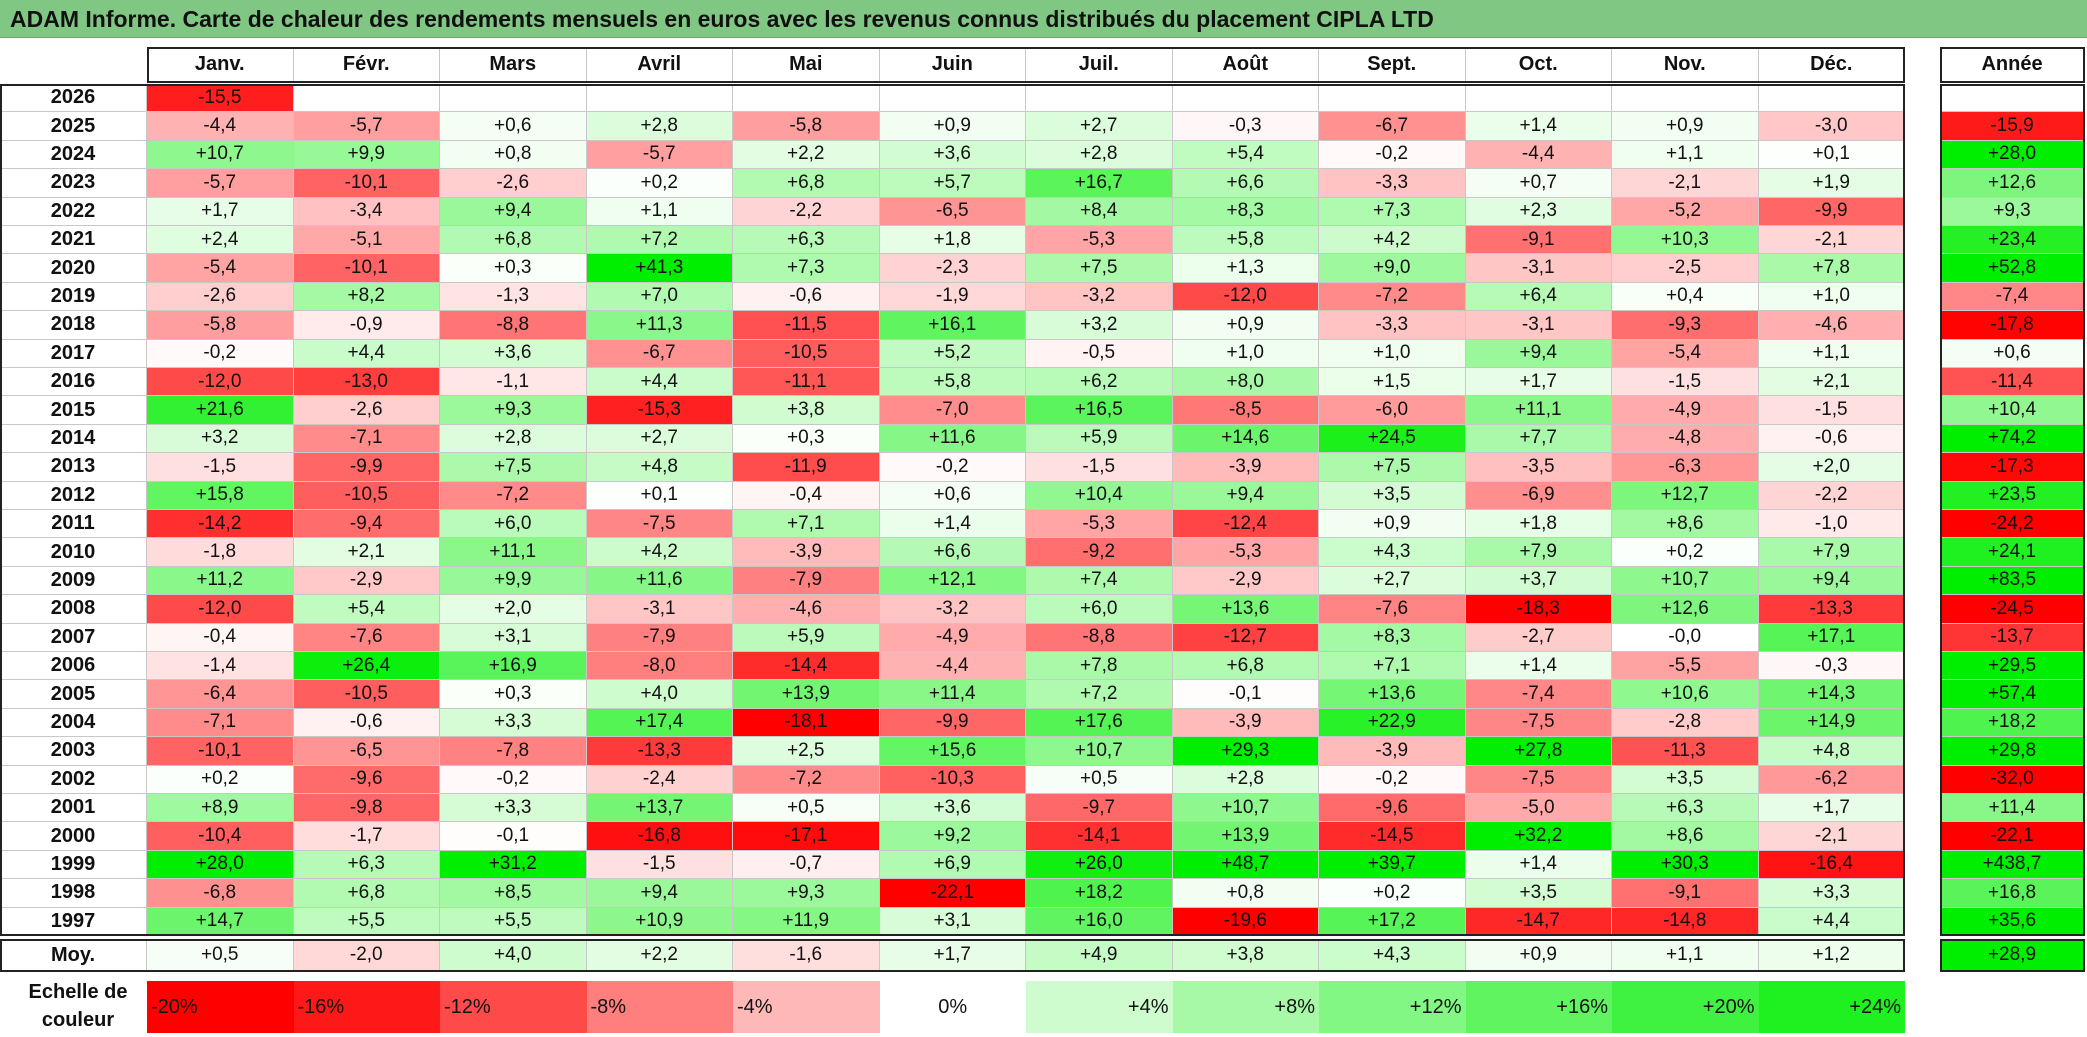 This screenshot has width=2087, height=1037. What do you see at coordinates (806, 240) in the screenshot?
I see `heatmap-cell: +6,3` at bounding box center [806, 240].